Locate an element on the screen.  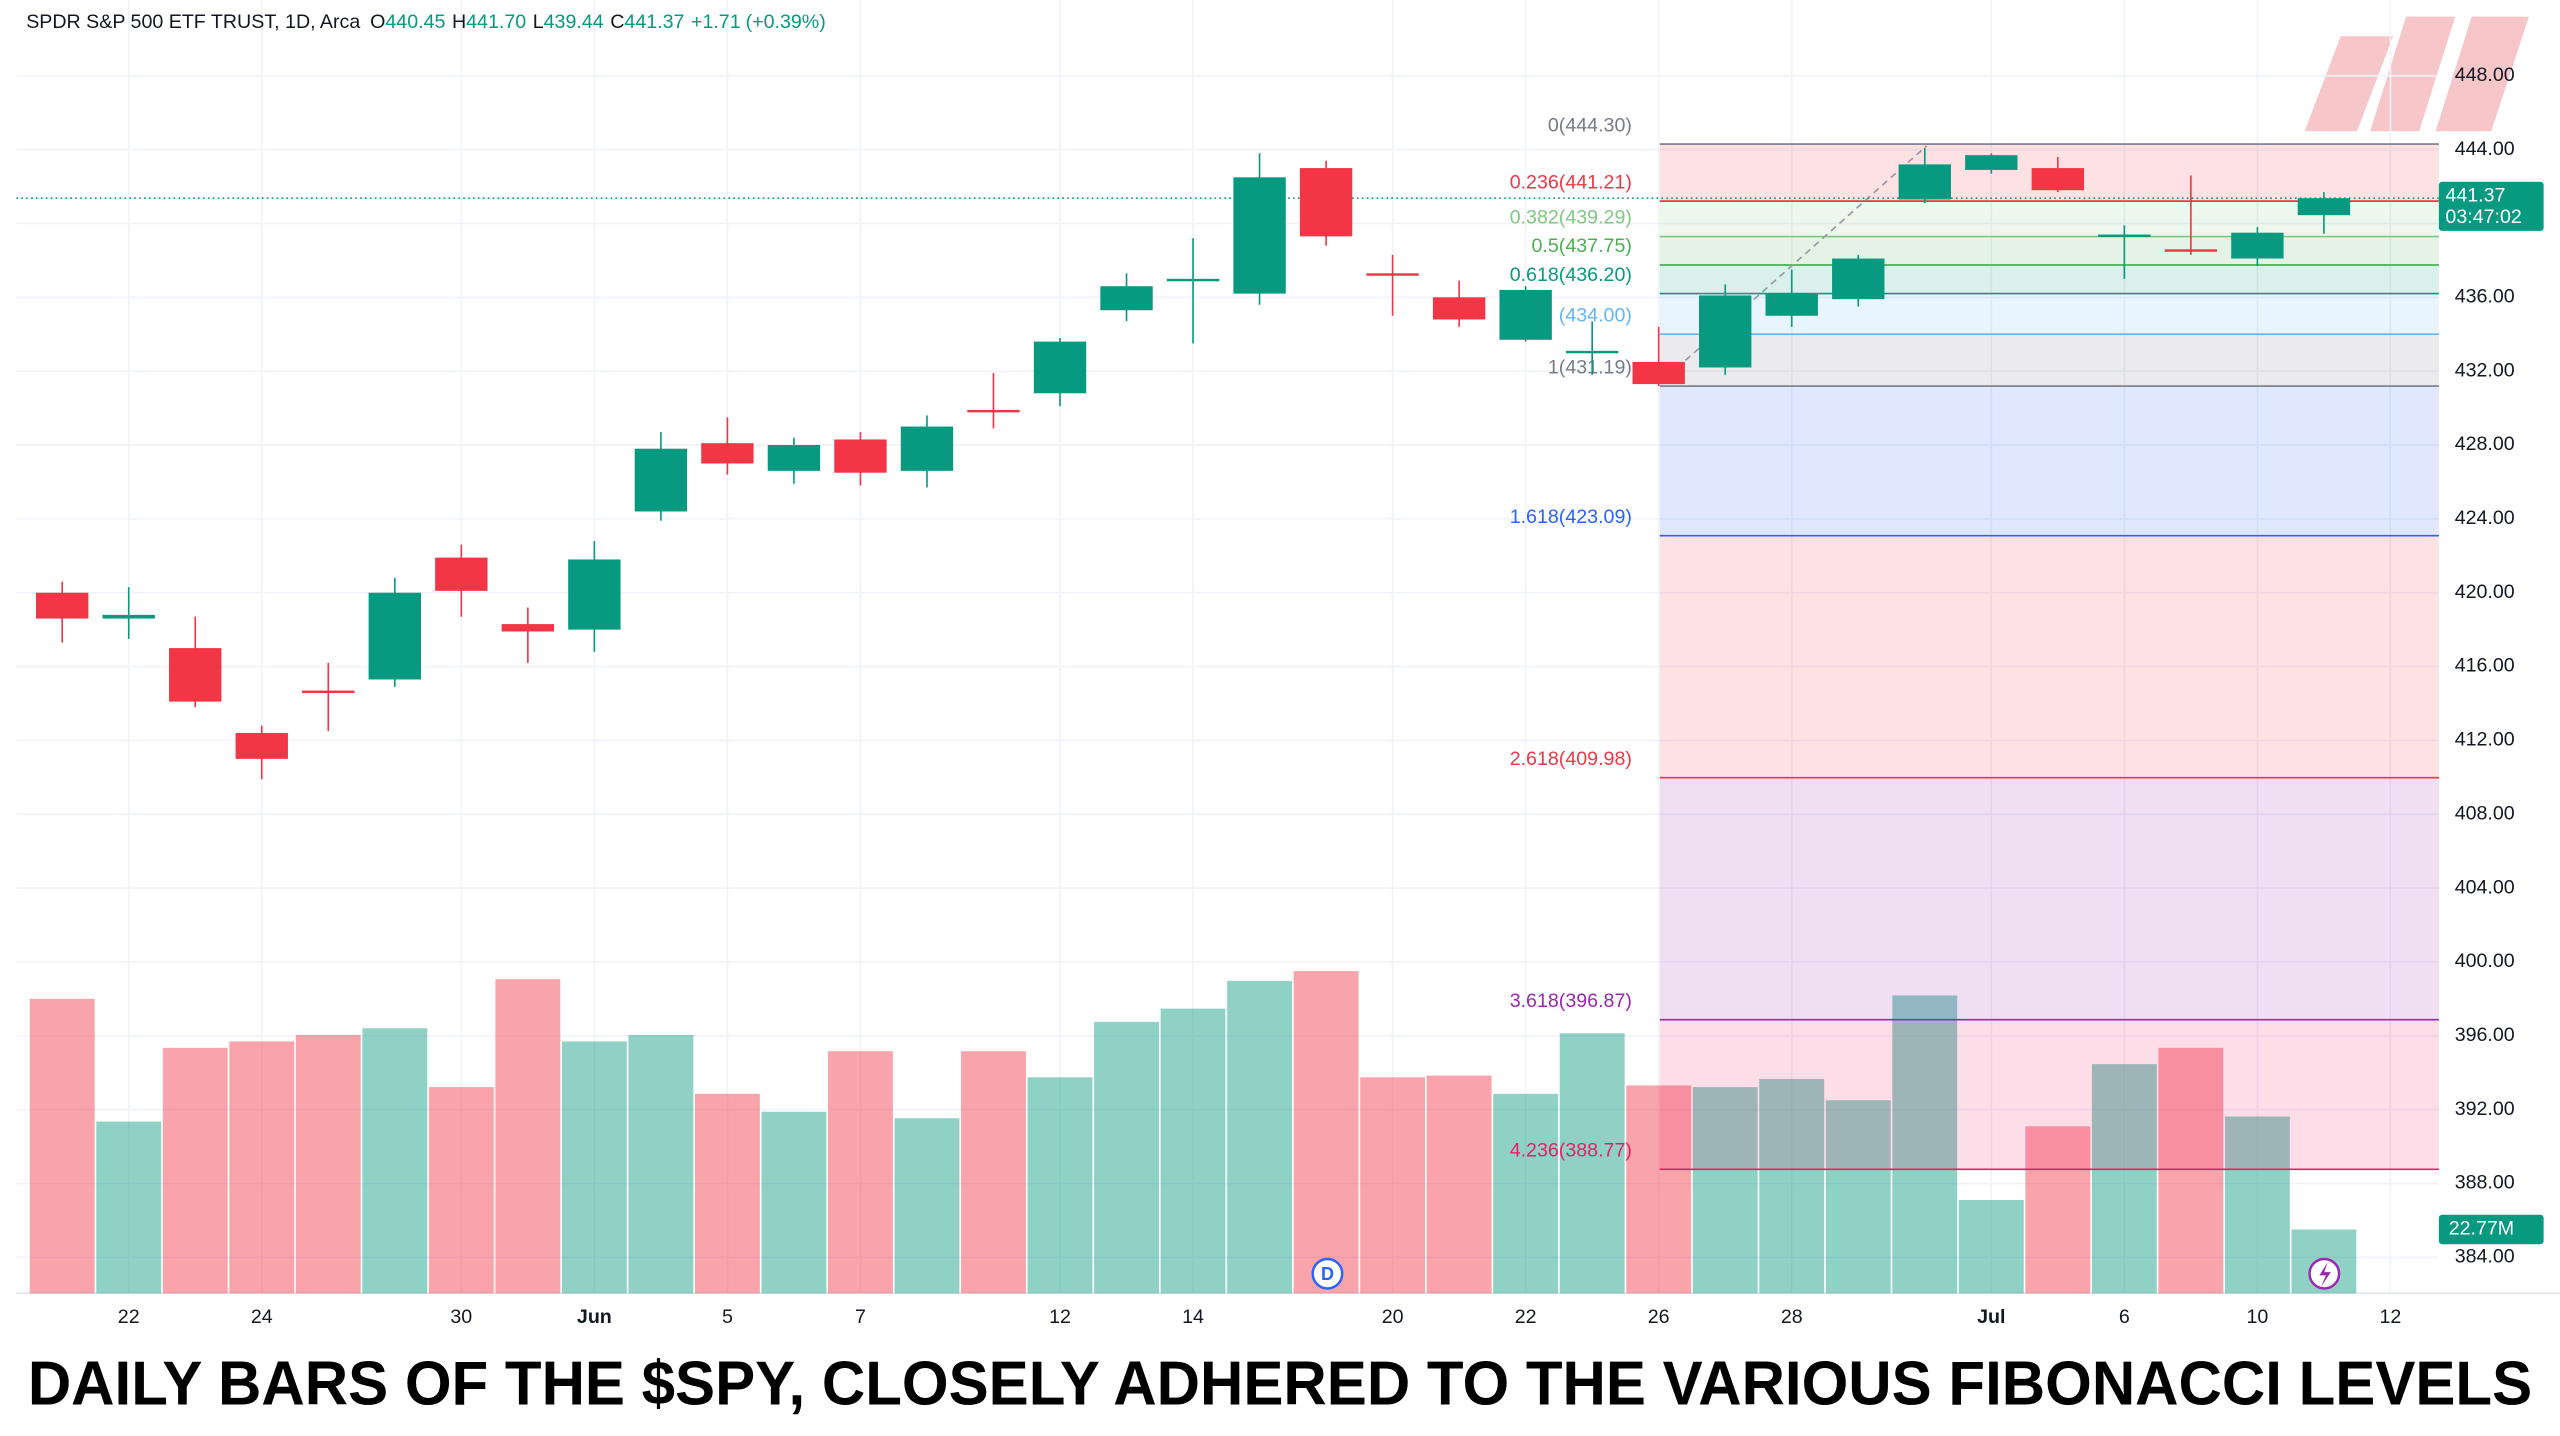
y-tick-label: 420.00 is located at coordinates (2485, 592).